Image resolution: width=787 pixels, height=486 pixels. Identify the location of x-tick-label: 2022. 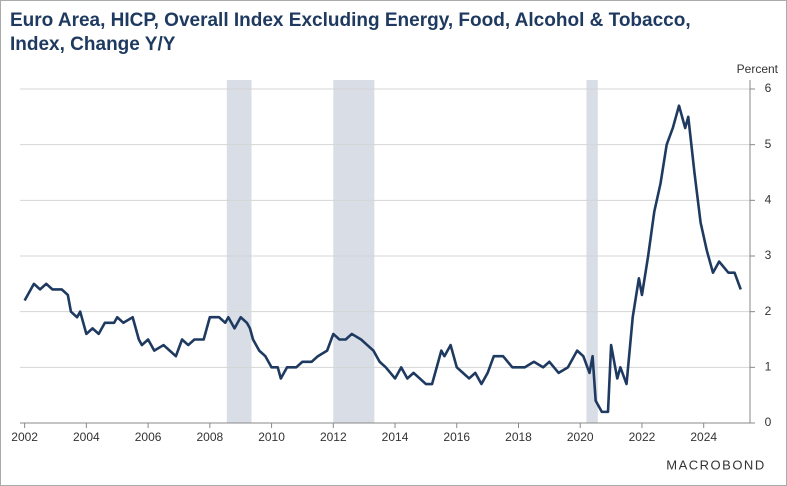
(642, 437).